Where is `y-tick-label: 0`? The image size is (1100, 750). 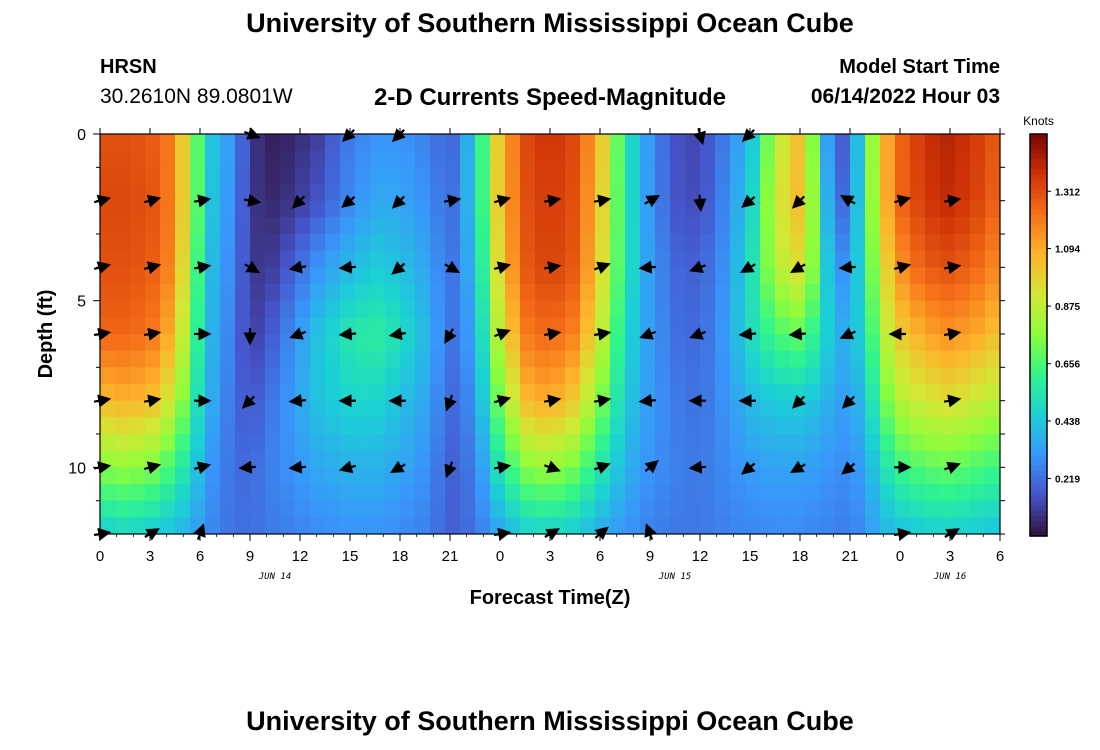
y-tick-label: 0 is located at coordinates (81, 135).